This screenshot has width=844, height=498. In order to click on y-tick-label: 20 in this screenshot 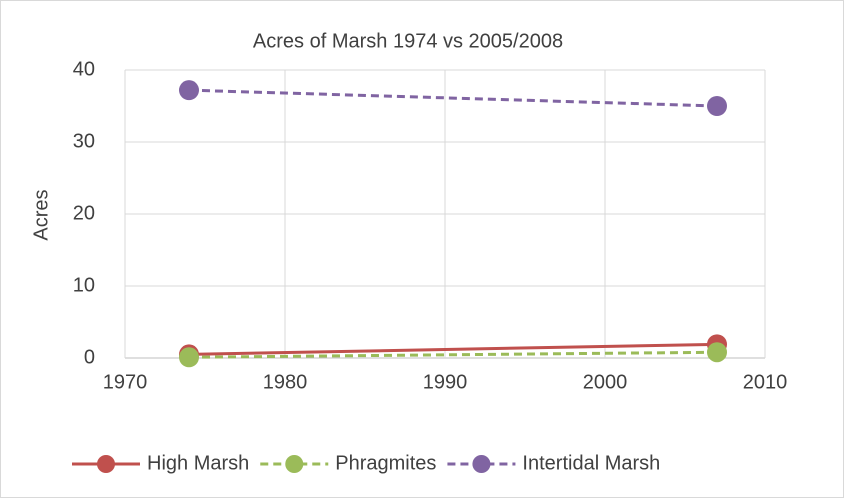, I will do `click(84, 213)`.